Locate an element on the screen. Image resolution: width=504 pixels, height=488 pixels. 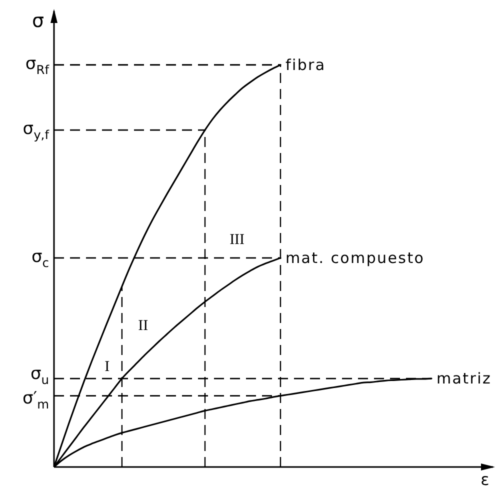
annotation: III is located at coordinates (237, 240).